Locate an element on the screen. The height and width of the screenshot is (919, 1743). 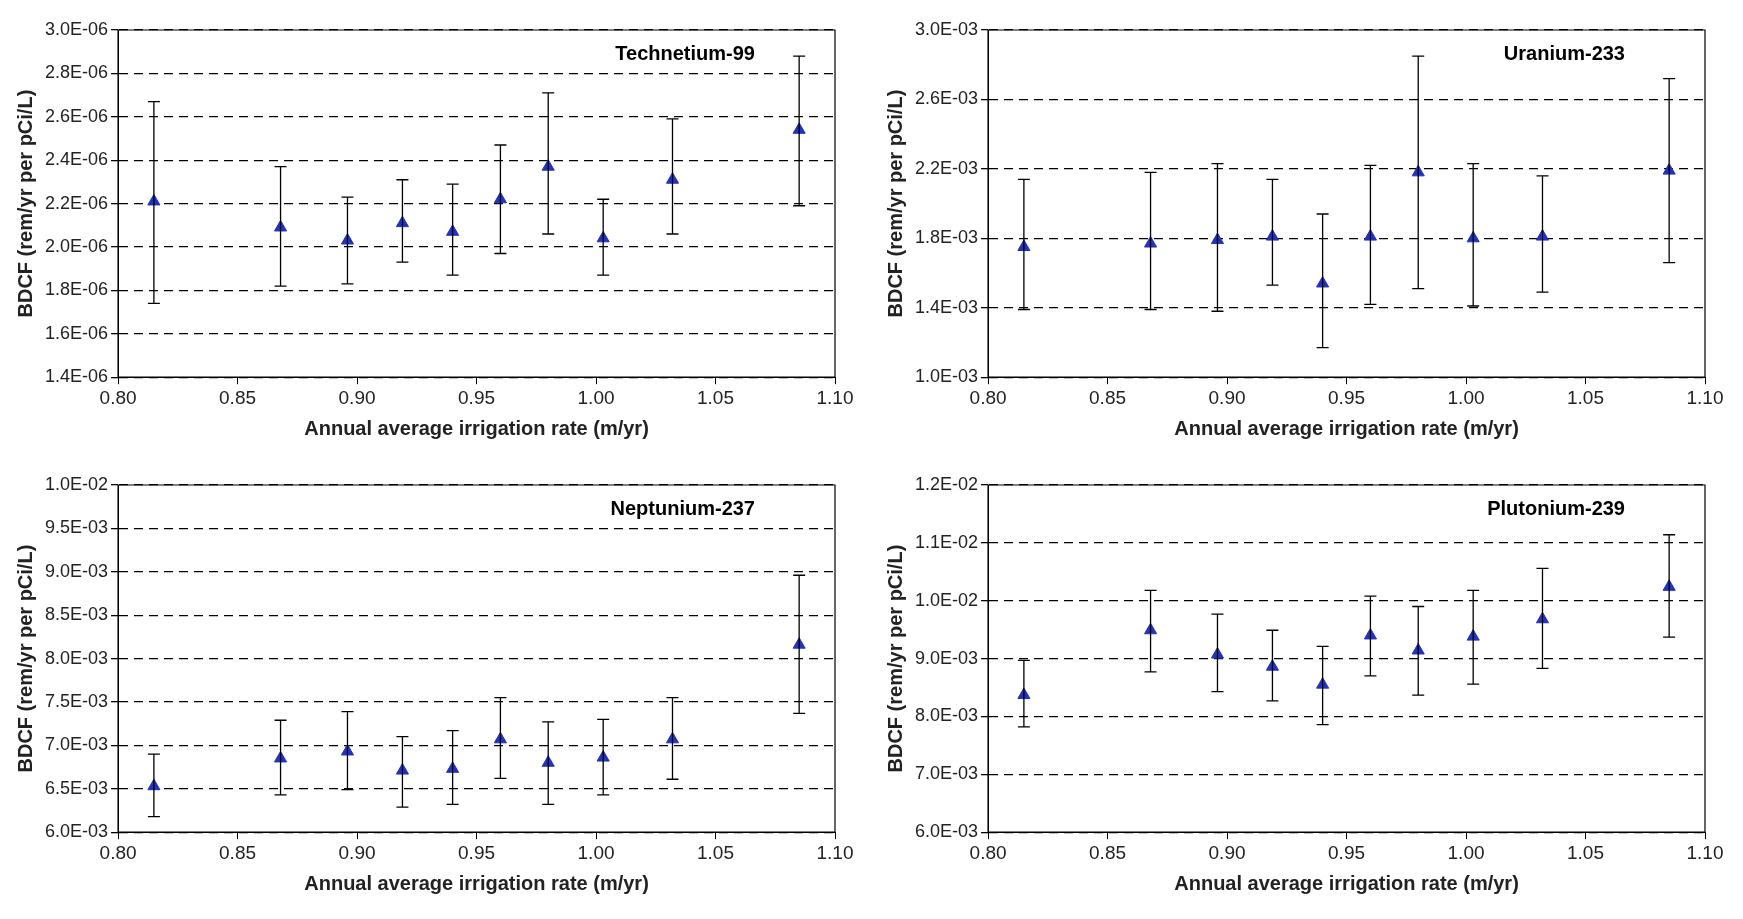
text: Technetium-99 is located at coordinates (685, 52).